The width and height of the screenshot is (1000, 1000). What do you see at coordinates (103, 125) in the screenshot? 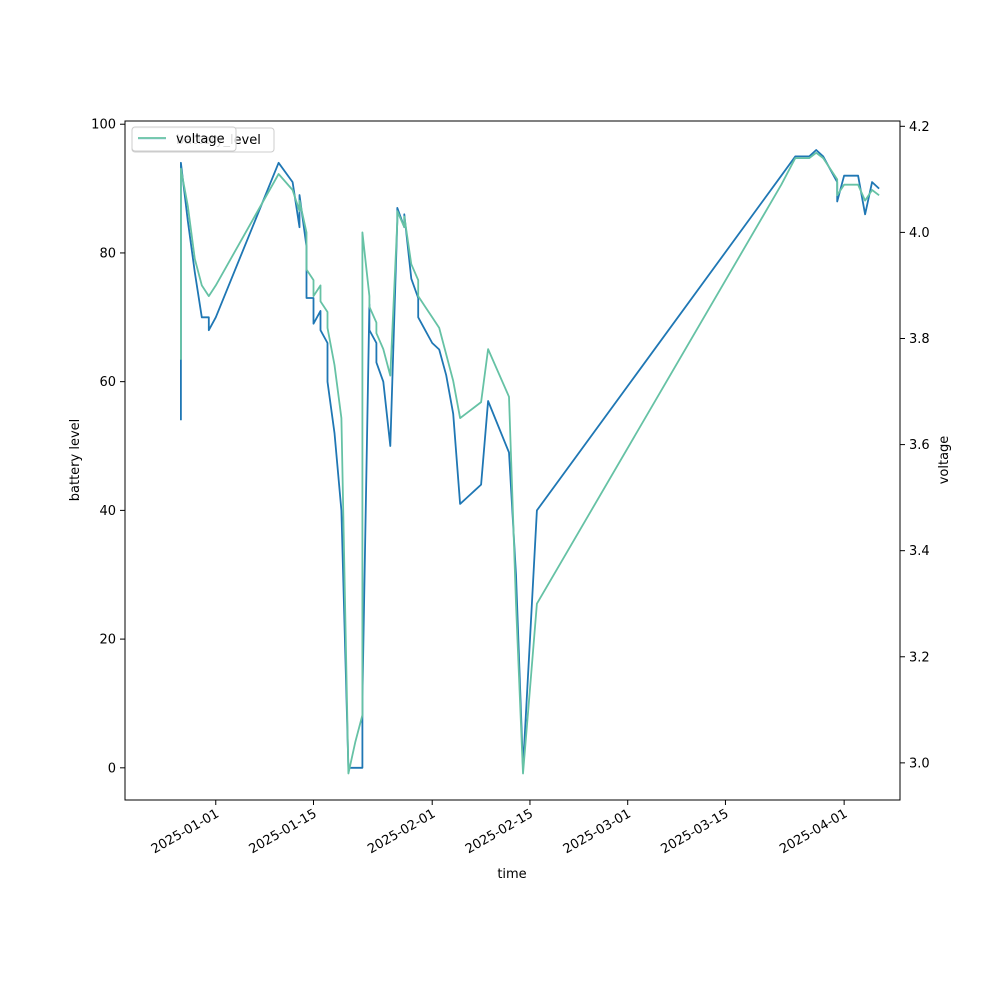
I see `left-y-tick-label: 100` at bounding box center [103, 125].